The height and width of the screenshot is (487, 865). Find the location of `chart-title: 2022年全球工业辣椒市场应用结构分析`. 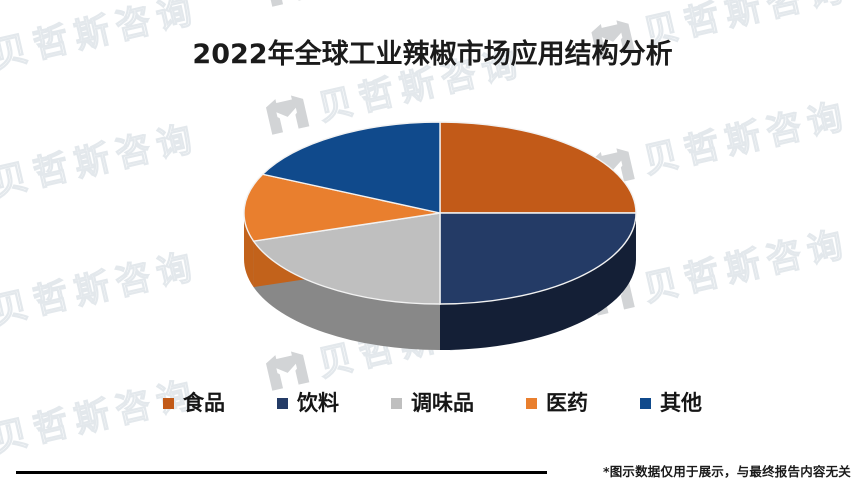

chart-title: 2022年全球工业辣椒市场应用结构分析 is located at coordinates (432, 54).